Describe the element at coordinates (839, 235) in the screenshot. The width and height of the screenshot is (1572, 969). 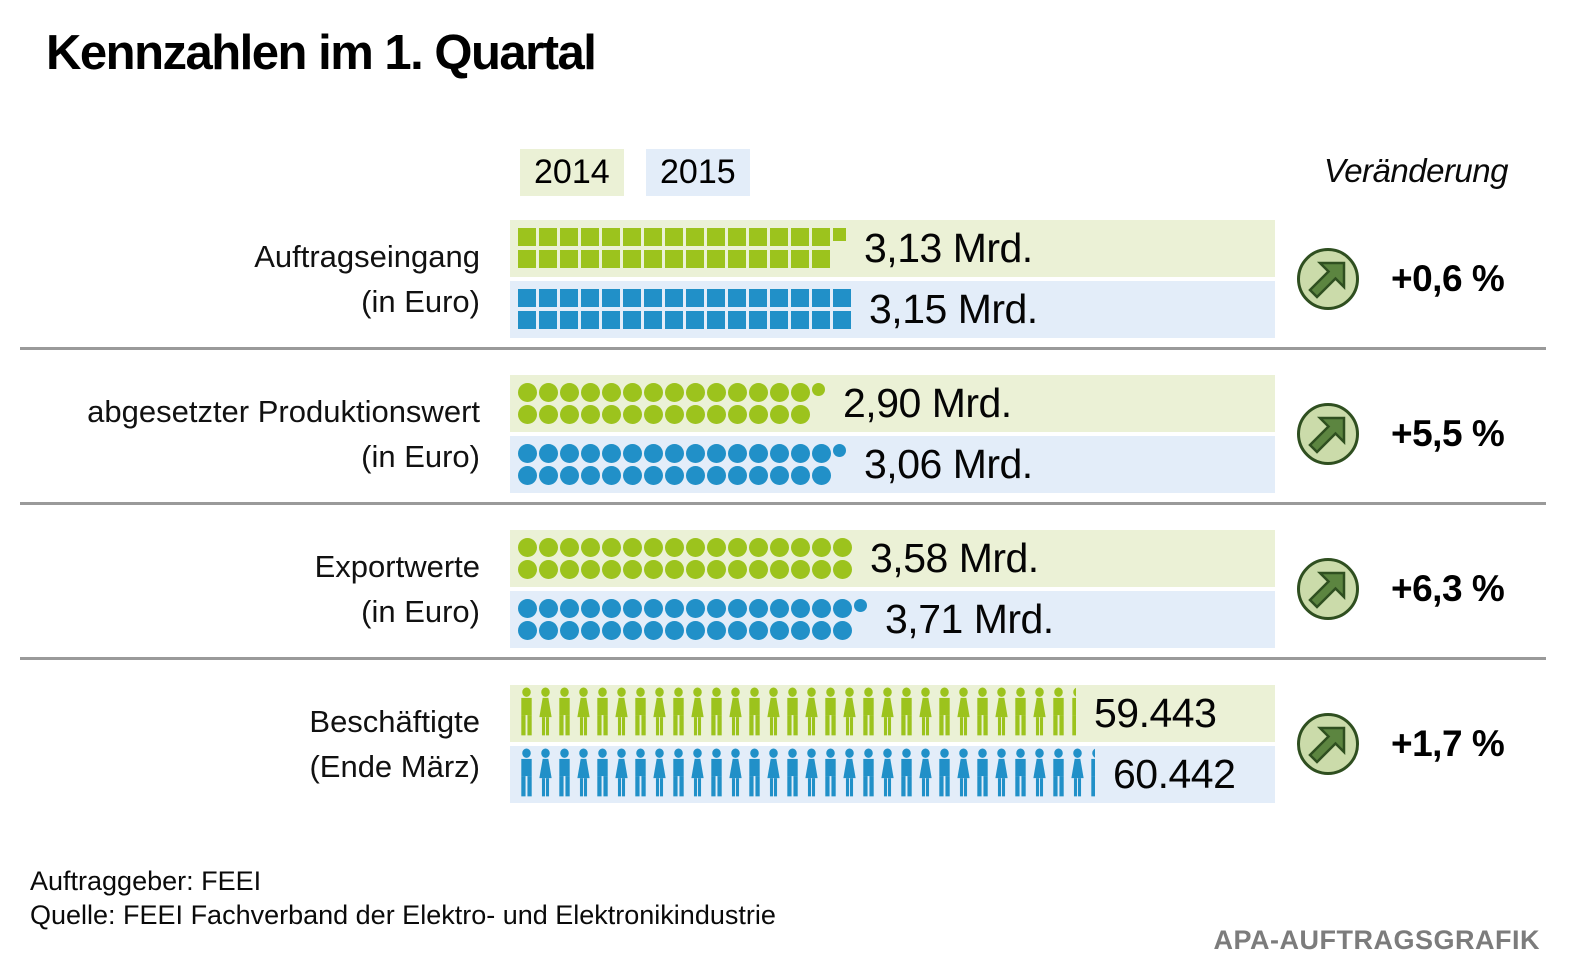
I see `square-partial-icon` at that location.